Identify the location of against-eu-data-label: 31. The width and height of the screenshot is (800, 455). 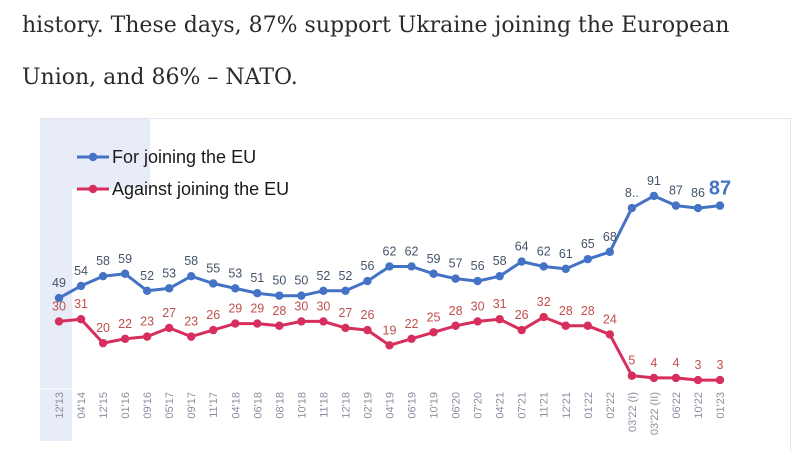
(81, 304).